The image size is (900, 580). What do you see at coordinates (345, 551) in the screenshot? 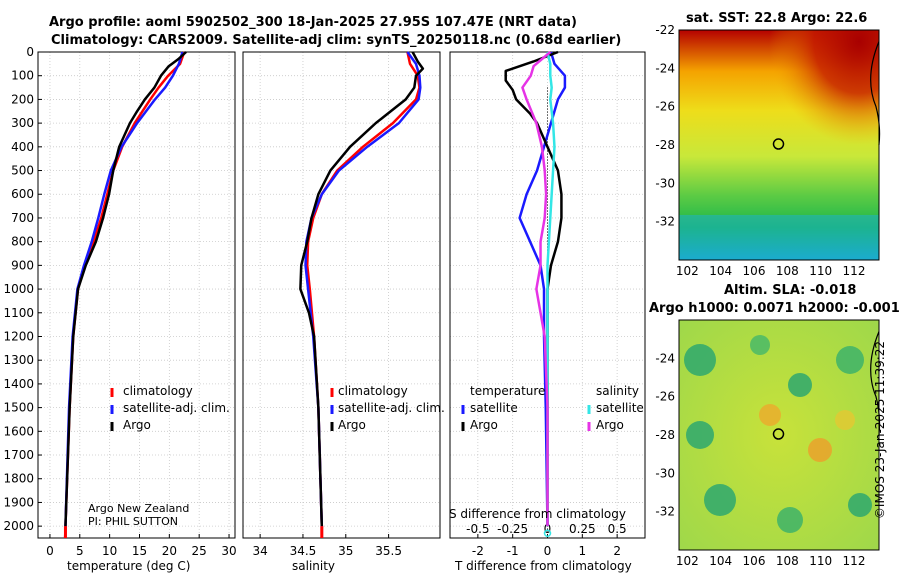
I see `x-tick-label: 35` at bounding box center [345, 551].